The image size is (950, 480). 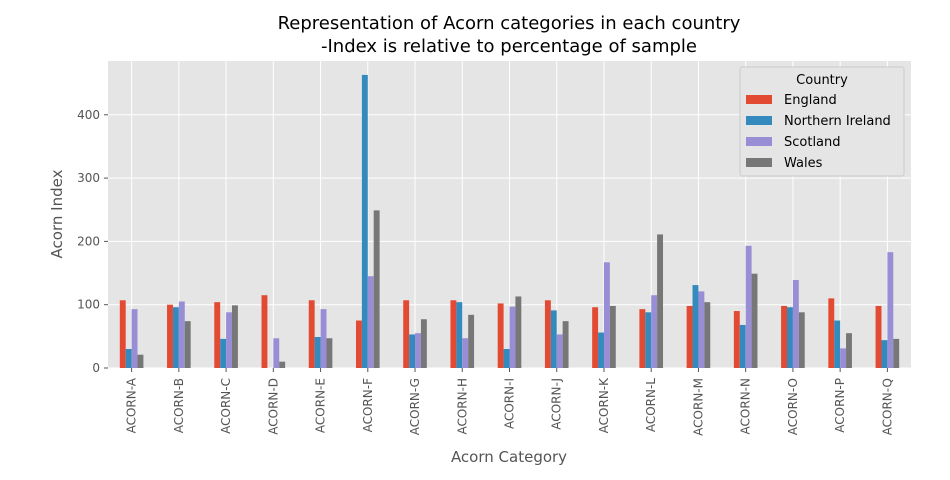 I want to click on x-tick-label: ACORN-B, so click(x=179, y=405).